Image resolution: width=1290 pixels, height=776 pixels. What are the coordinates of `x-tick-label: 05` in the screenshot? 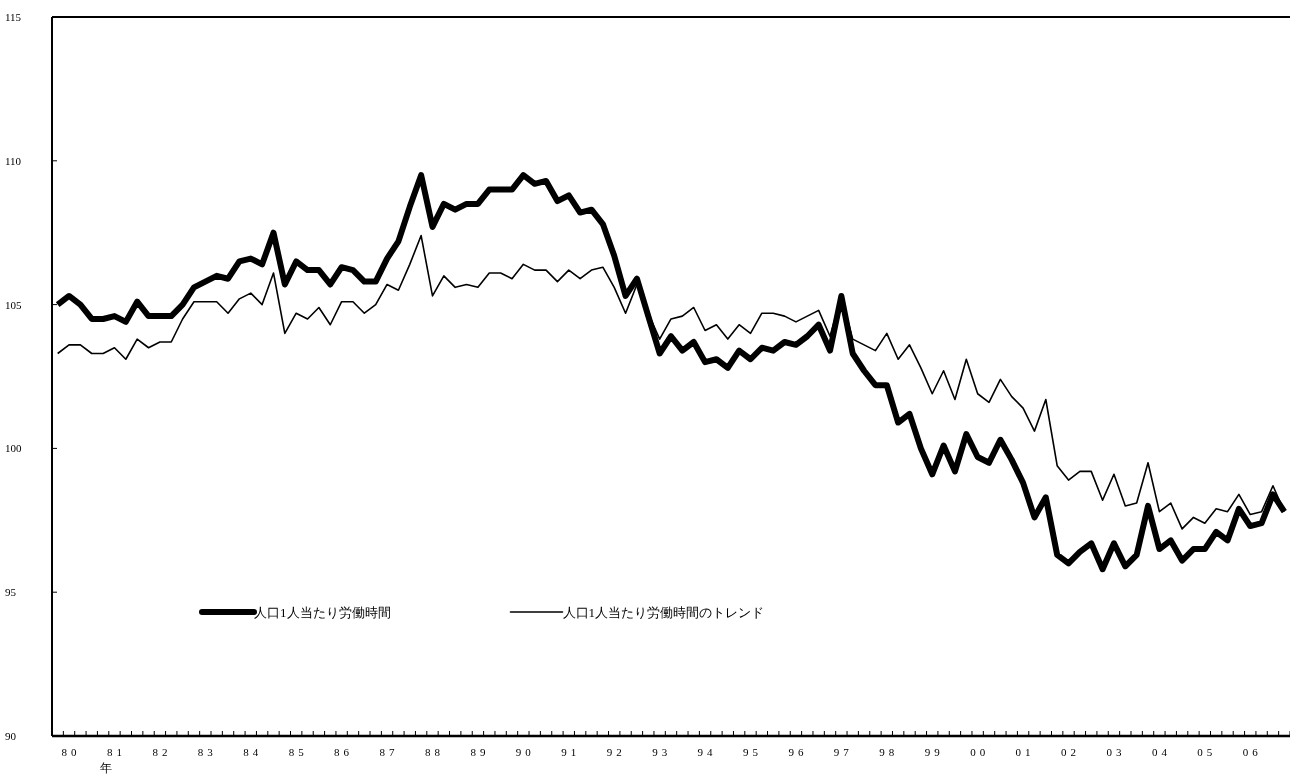 It's located at (1207, 752).